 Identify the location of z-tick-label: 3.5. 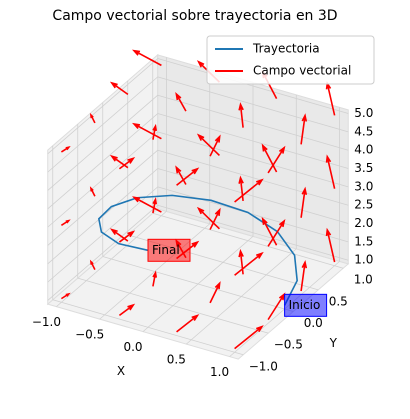
(363, 168).